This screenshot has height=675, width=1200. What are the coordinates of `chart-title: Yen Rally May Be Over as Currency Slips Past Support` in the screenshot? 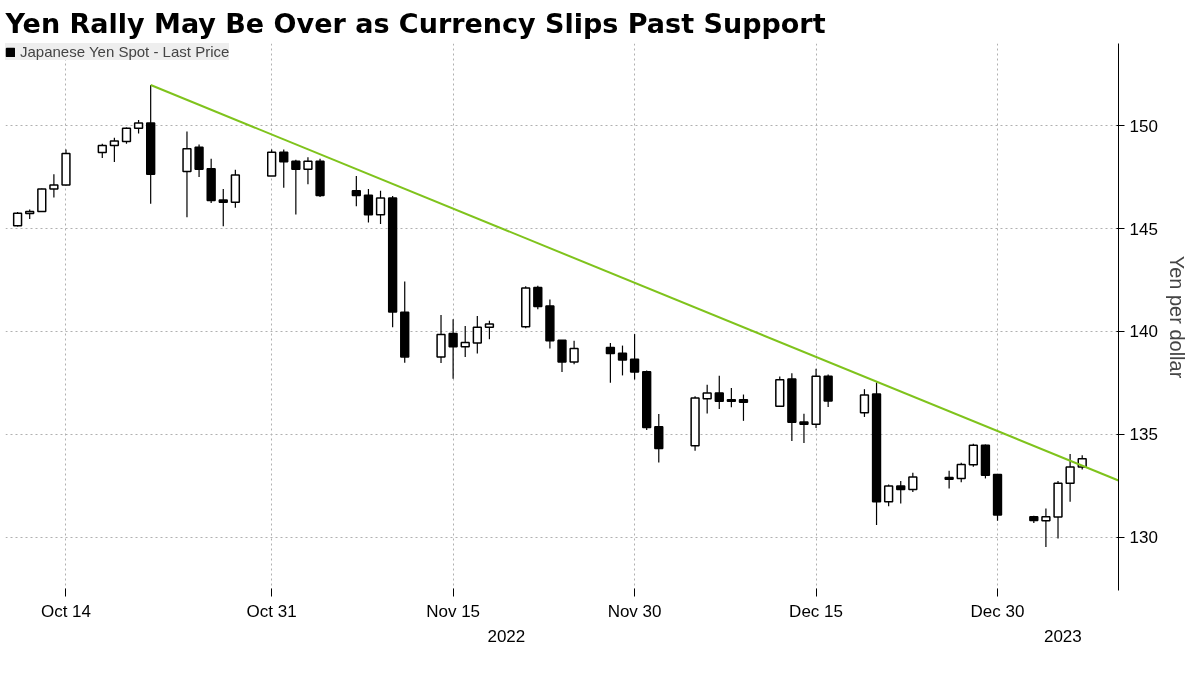 It's located at (415, 23).